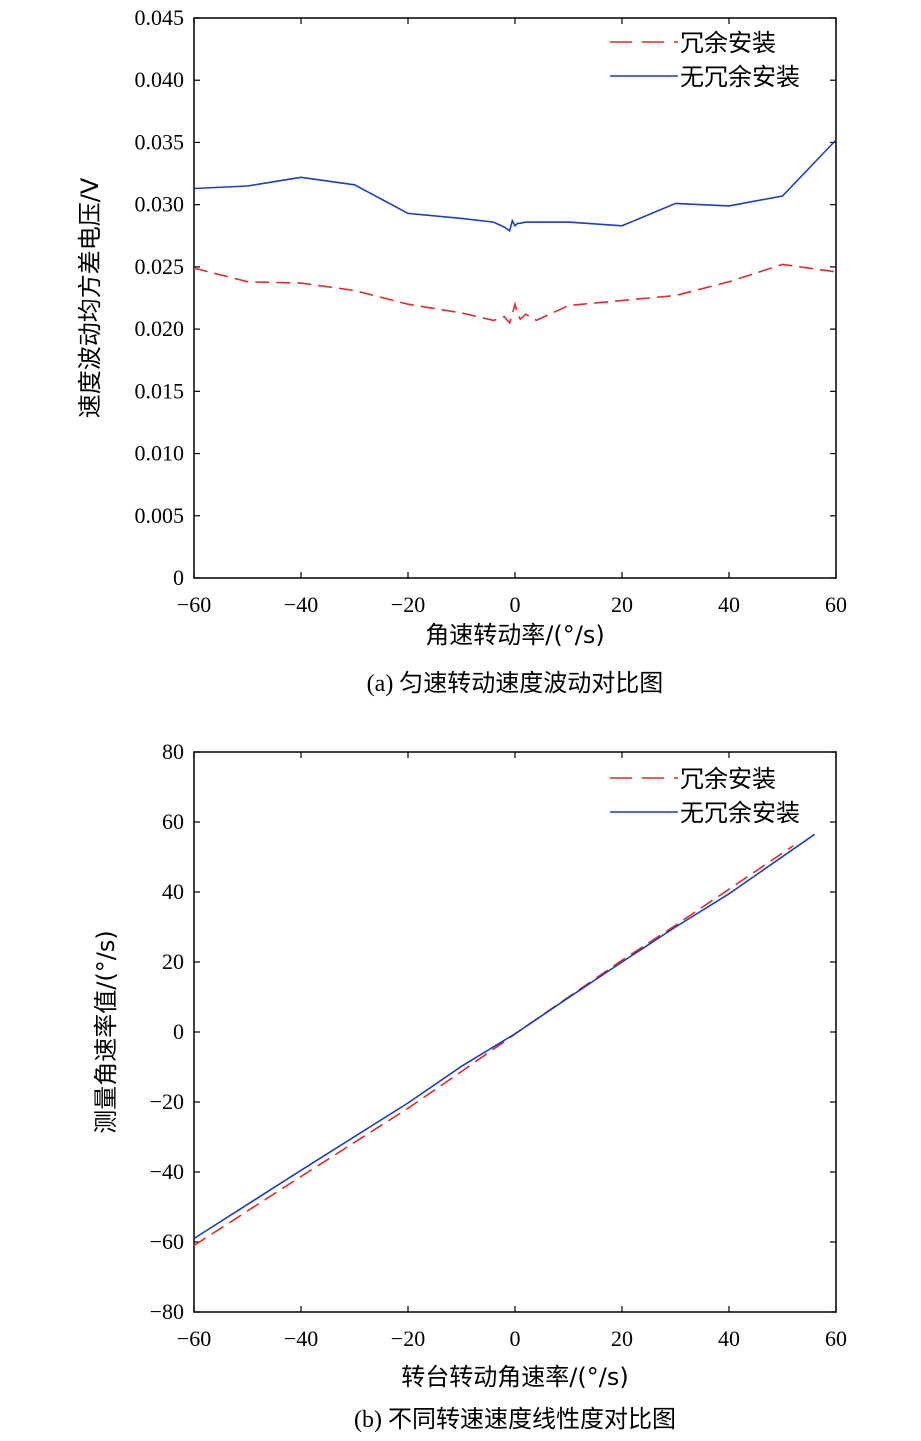  I want to click on chart-b-y-tick-label: 40, so click(173, 891).